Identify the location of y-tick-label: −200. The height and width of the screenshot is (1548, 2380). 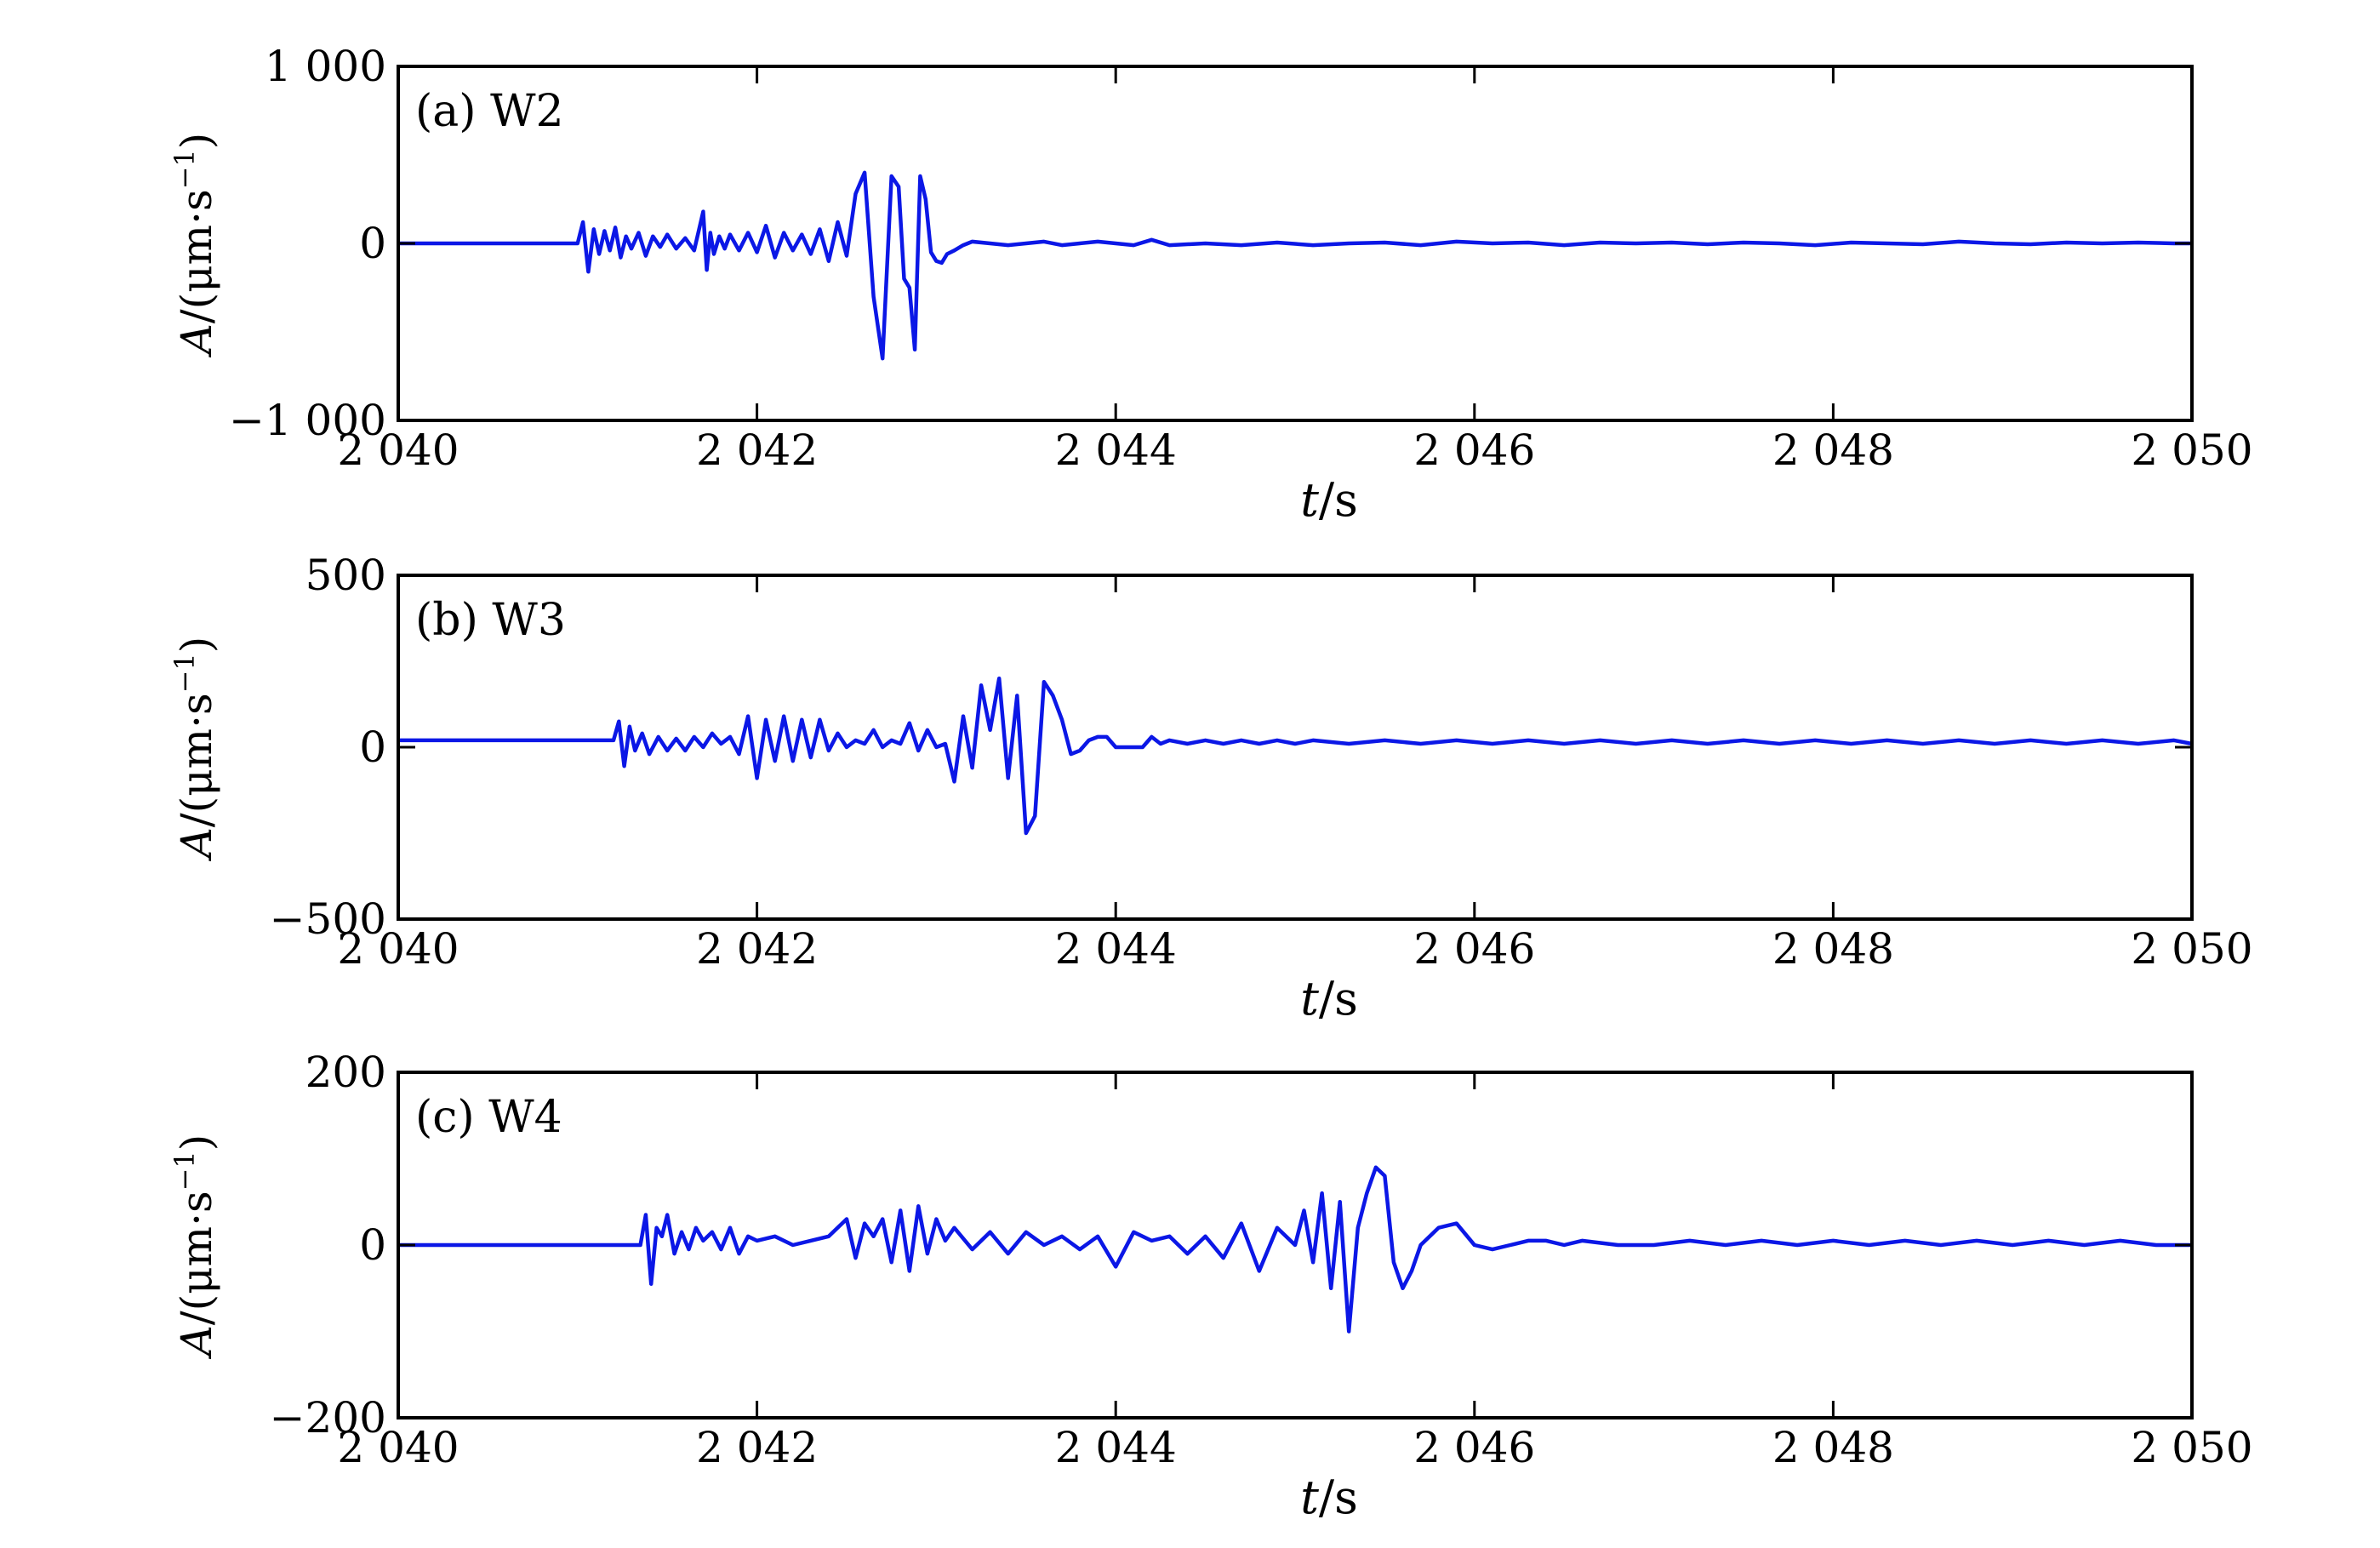
(328, 1417).